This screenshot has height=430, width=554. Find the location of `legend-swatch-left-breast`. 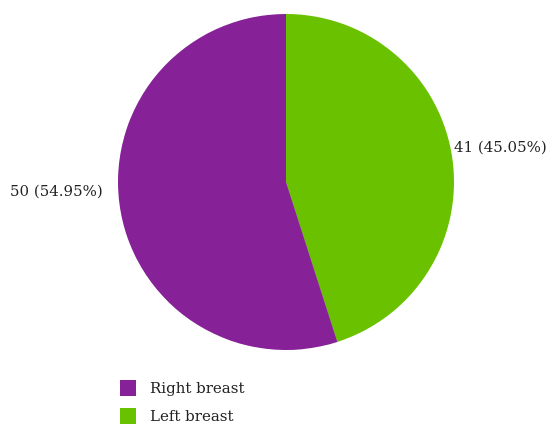

legend-swatch-left-breast is located at coordinates (128, 416).